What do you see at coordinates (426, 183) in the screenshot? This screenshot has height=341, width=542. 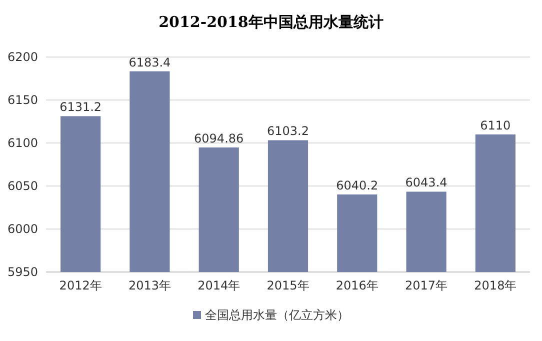 I see `data-label: 6043.4` at bounding box center [426, 183].